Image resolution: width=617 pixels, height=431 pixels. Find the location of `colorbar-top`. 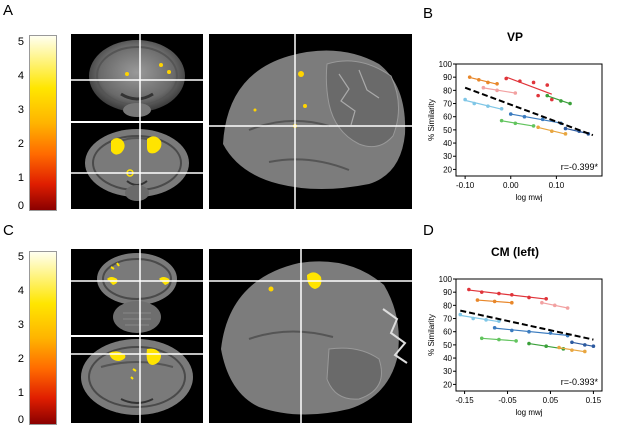

colorbar-top is located at coordinates (43, 123).